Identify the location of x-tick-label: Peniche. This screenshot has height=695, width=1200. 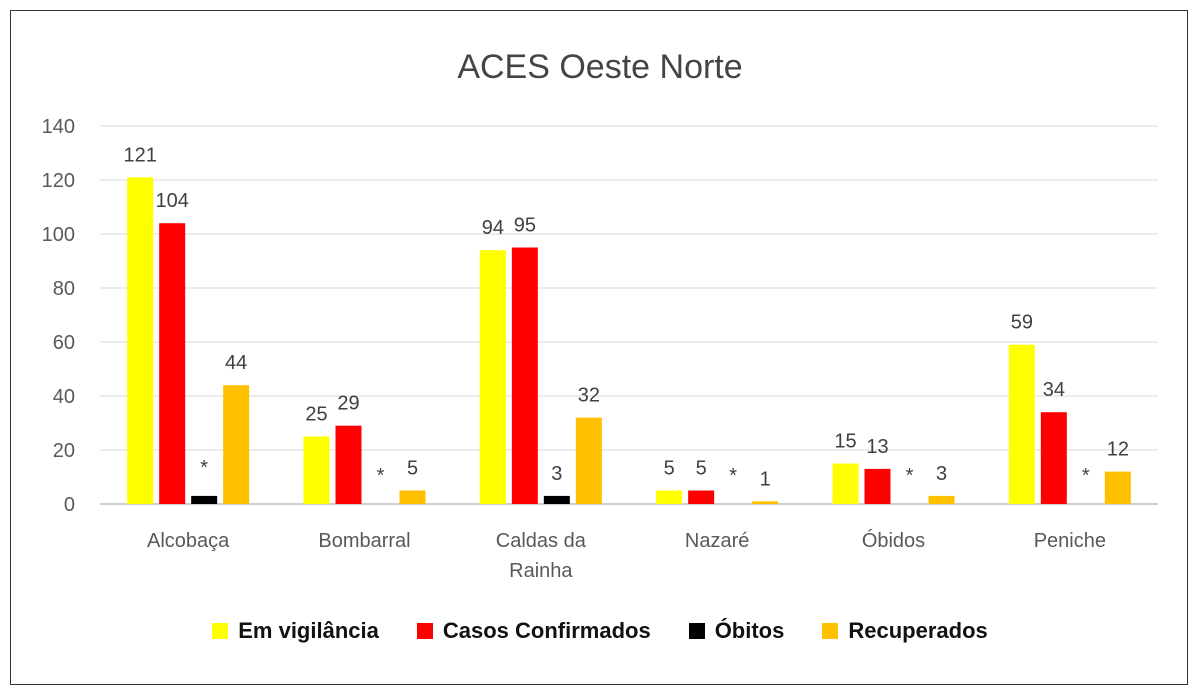
(1070, 541).